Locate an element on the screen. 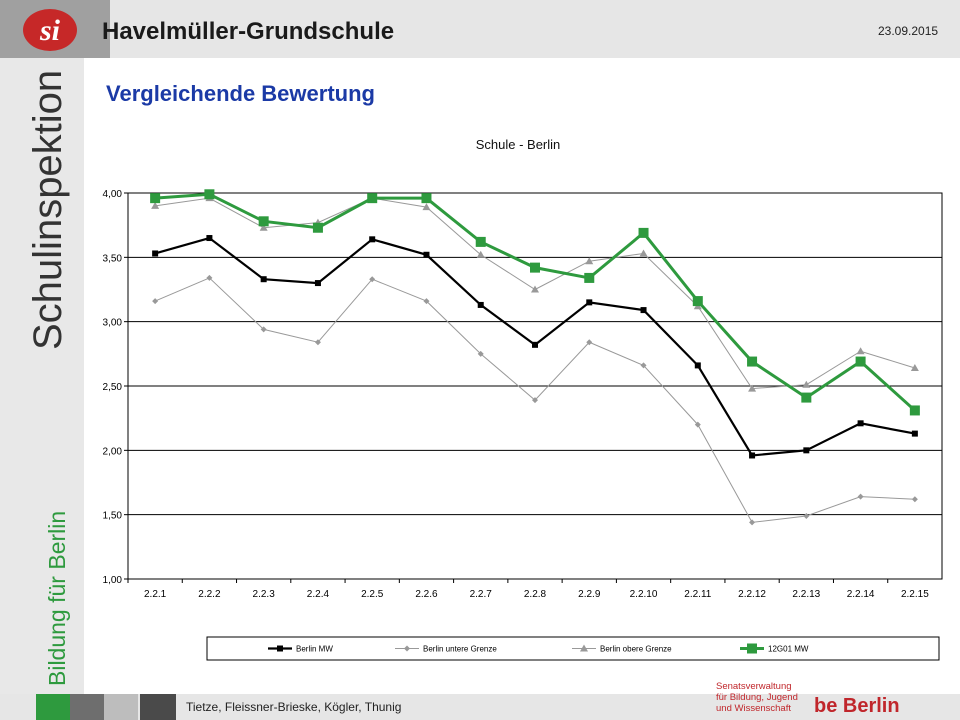 This screenshot has height=720, width=960. school-name: Havelmüller-Grundschule is located at coordinates (248, 31).